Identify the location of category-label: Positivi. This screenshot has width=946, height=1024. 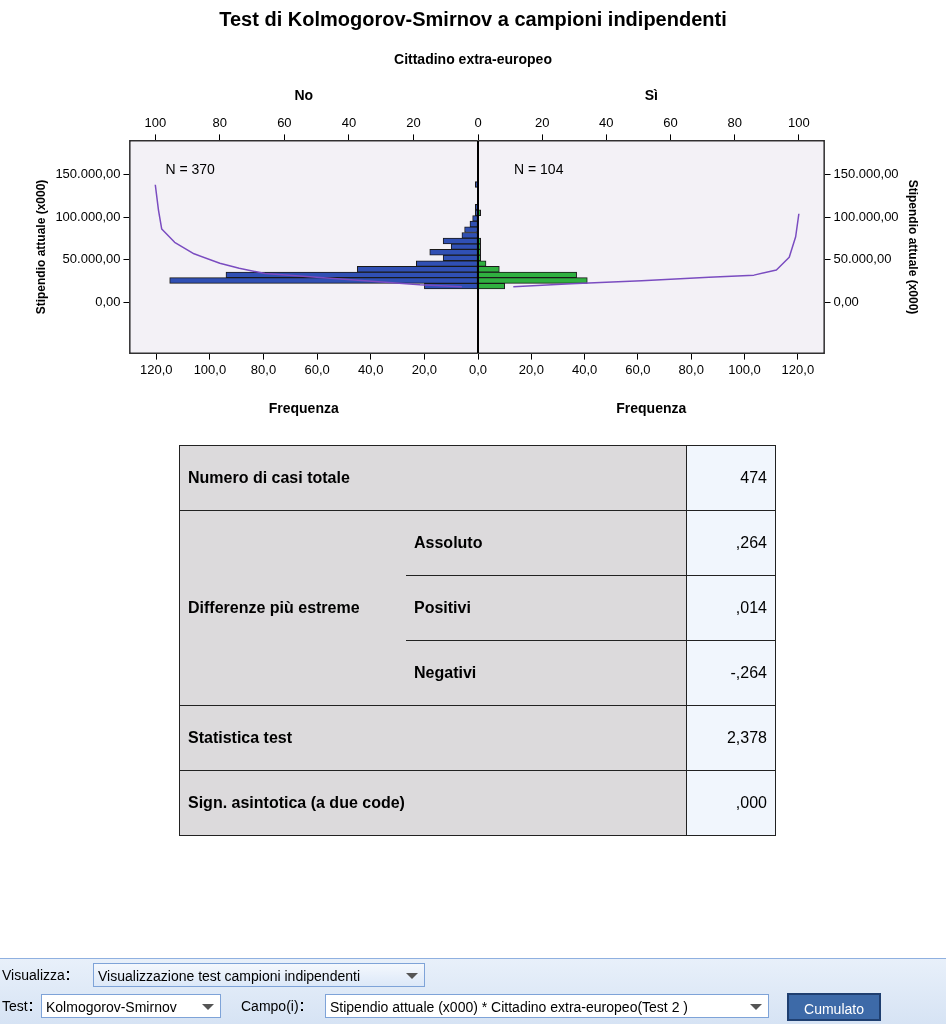
(546, 608).